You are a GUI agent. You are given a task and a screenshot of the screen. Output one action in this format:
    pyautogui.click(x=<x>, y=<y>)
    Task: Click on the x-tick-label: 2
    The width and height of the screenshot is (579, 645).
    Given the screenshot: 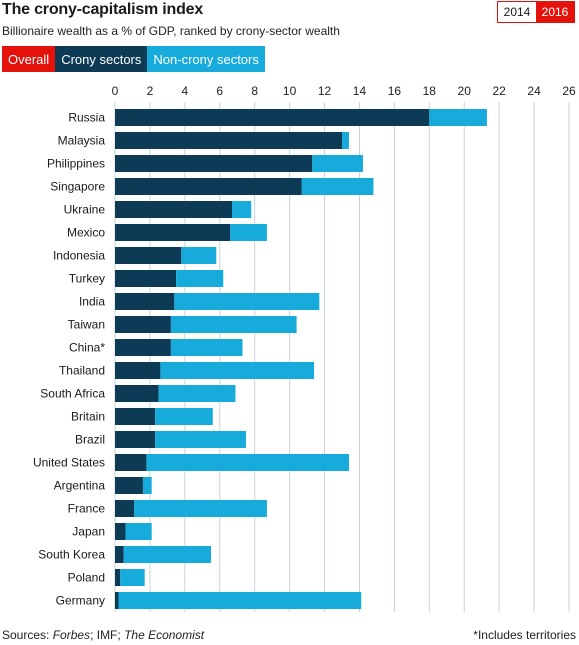 What is the action you would take?
    pyautogui.click(x=150, y=91)
    